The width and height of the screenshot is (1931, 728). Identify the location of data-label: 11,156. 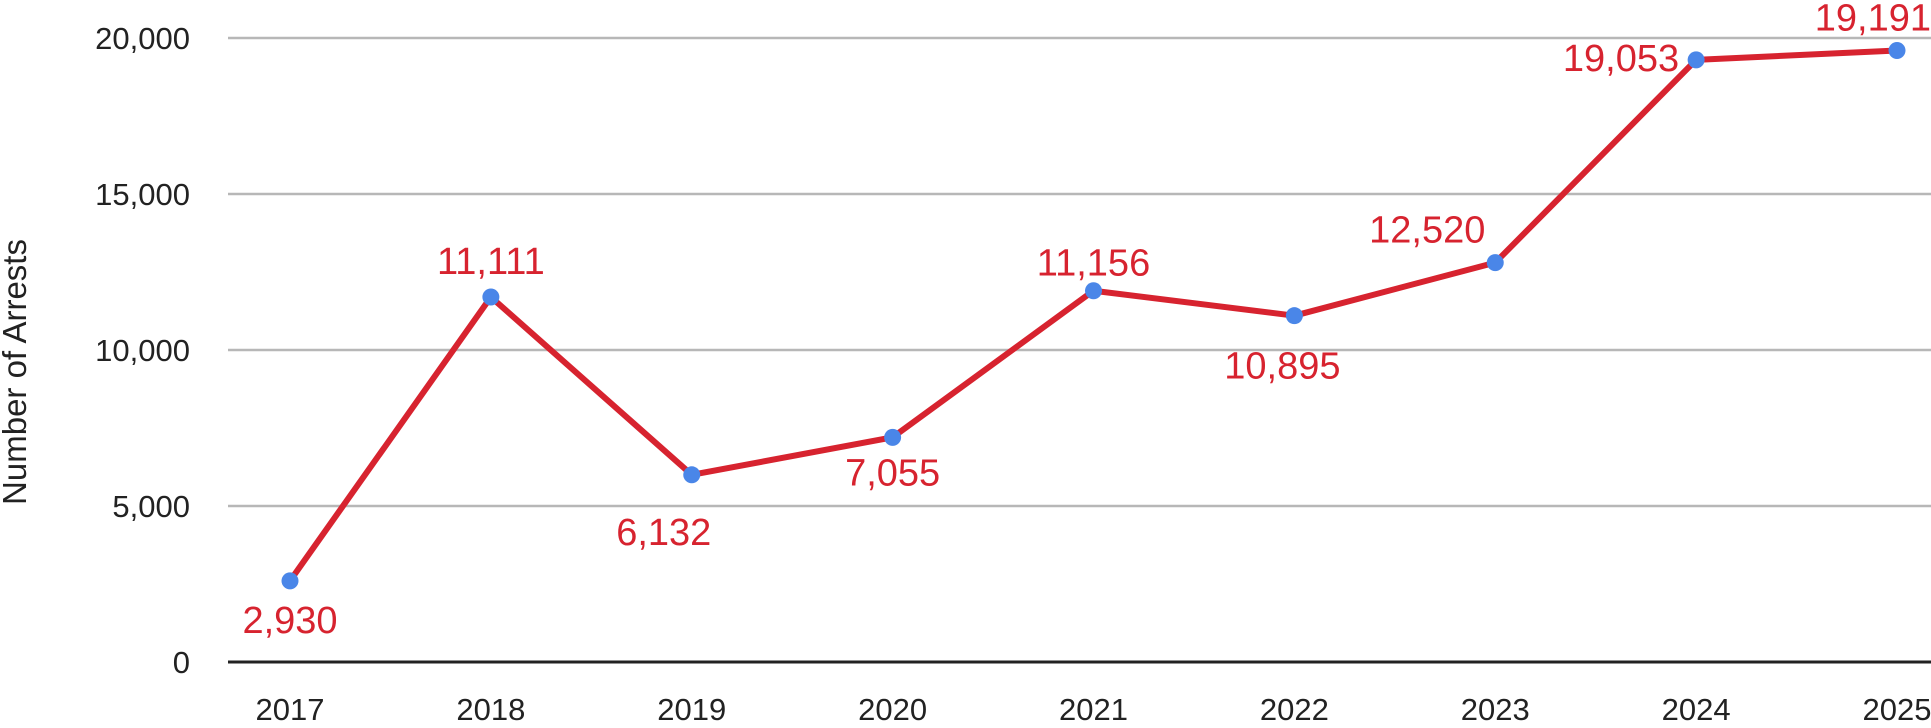
(1093, 264).